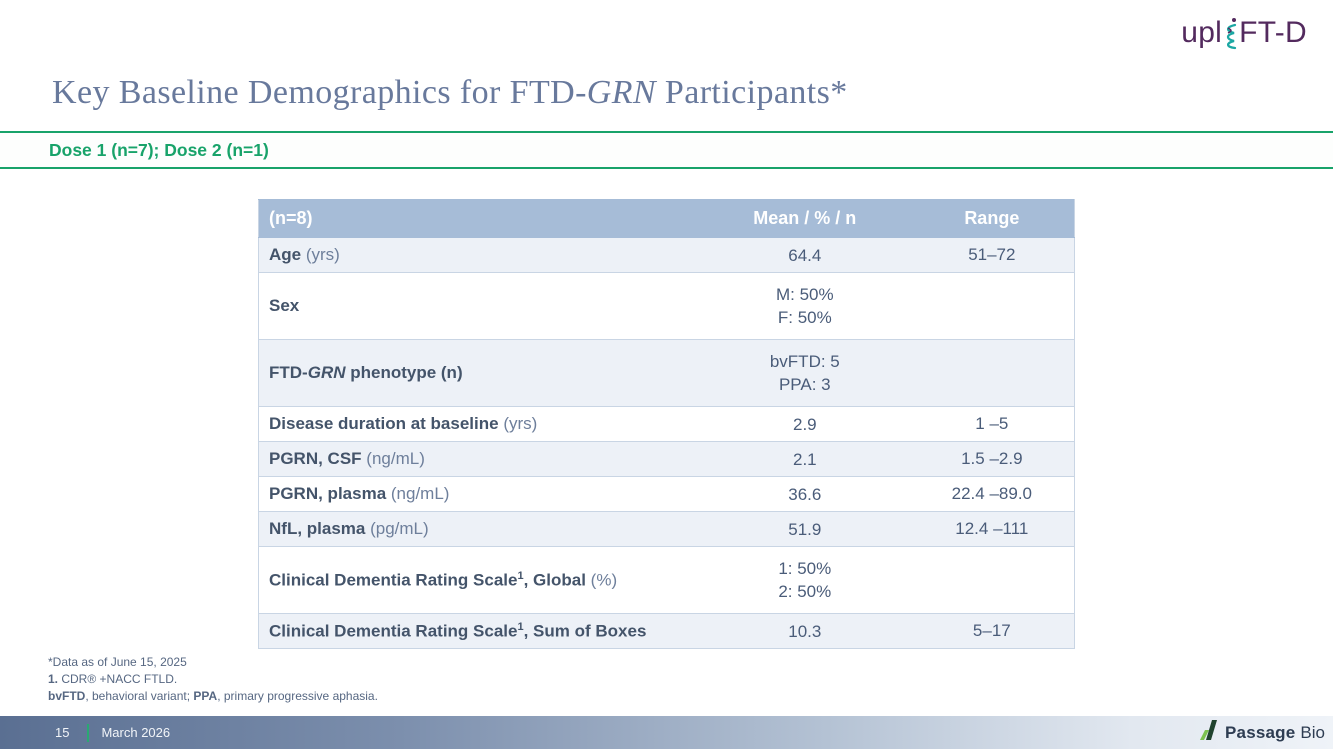 This screenshot has width=1333, height=749. Describe the element at coordinates (666, 255) in the screenshot. I see `table-row-age: Age (yrs) 64.4 51–72` at that location.